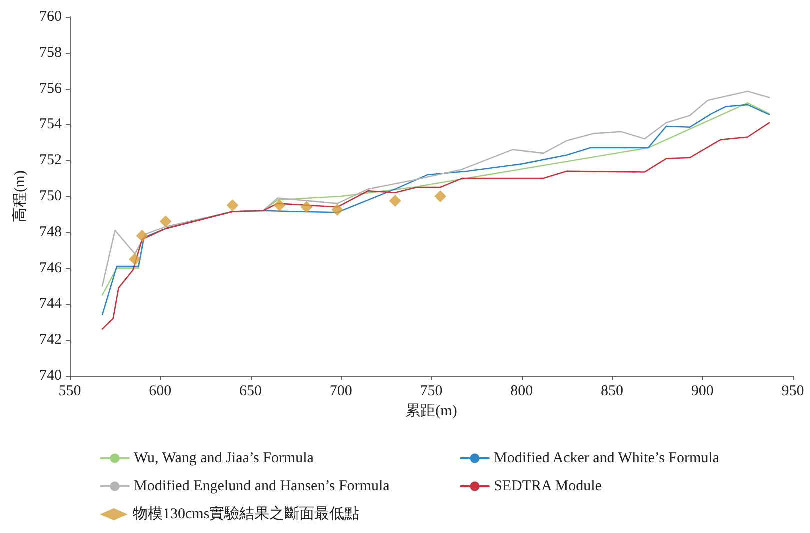 The width and height of the screenshot is (810, 533). What do you see at coordinates (20, 196) in the screenshot?
I see `y-axis-title: 高程(m)` at bounding box center [20, 196].